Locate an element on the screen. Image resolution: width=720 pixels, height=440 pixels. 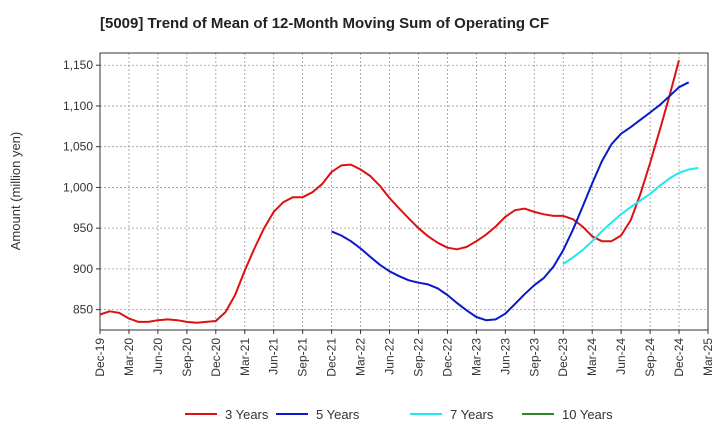
x-tick-label: Dec-20 is located at coordinates (216, 357).